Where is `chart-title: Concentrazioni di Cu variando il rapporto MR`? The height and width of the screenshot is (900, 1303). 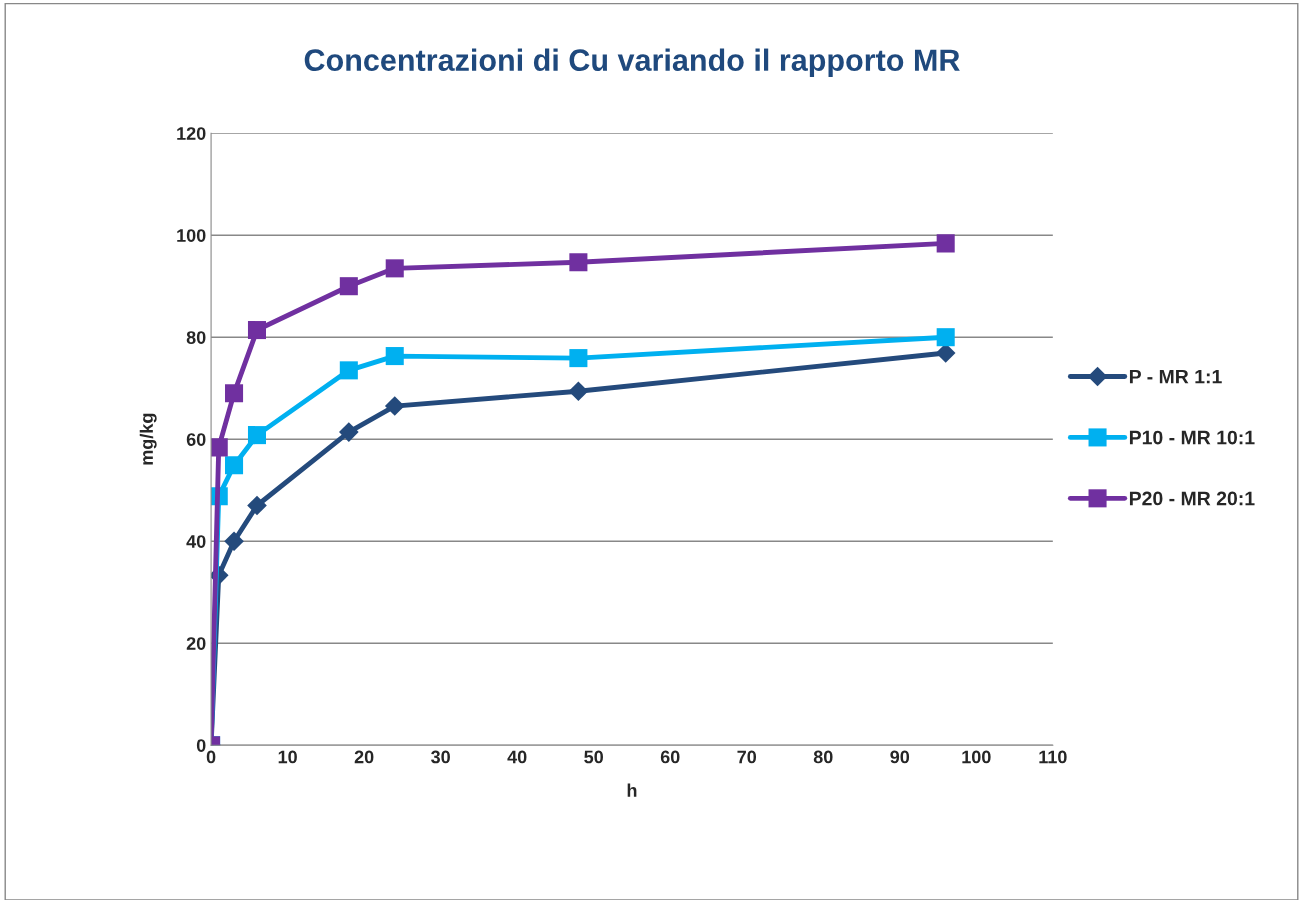
chart-title: Concentrazioni di Cu variando il rapporto MR is located at coordinates (632, 63).